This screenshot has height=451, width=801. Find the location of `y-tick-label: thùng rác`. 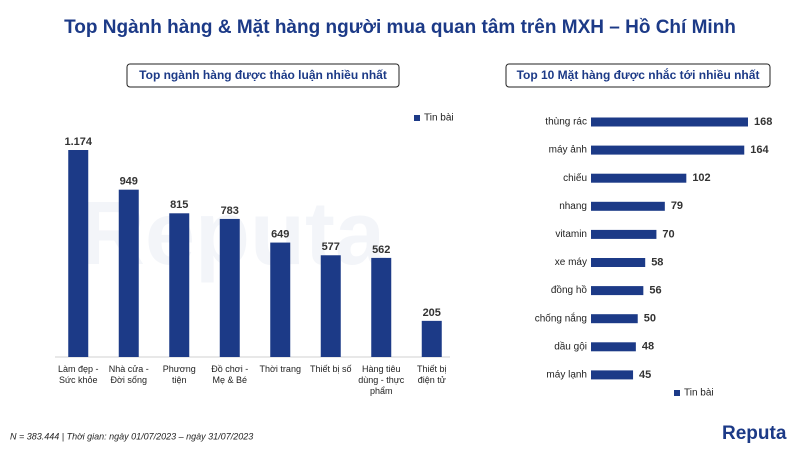

y-tick-label: thùng rác is located at coordinates (566, 122).